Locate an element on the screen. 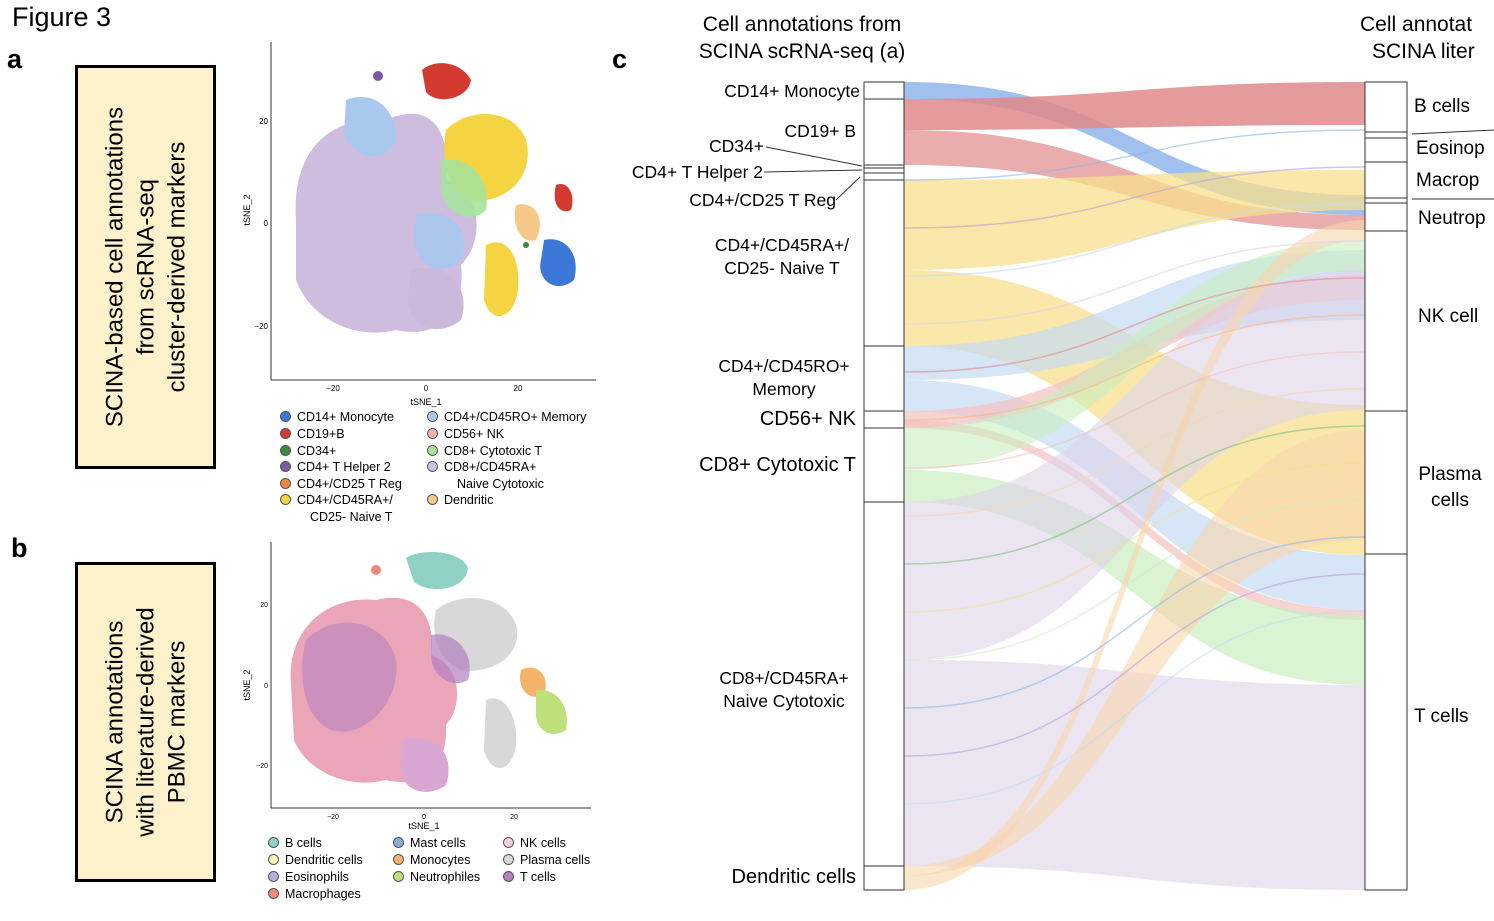  legend-a-label: CD4+/CD45RO+ Memory is located at coordinates (515, 417).